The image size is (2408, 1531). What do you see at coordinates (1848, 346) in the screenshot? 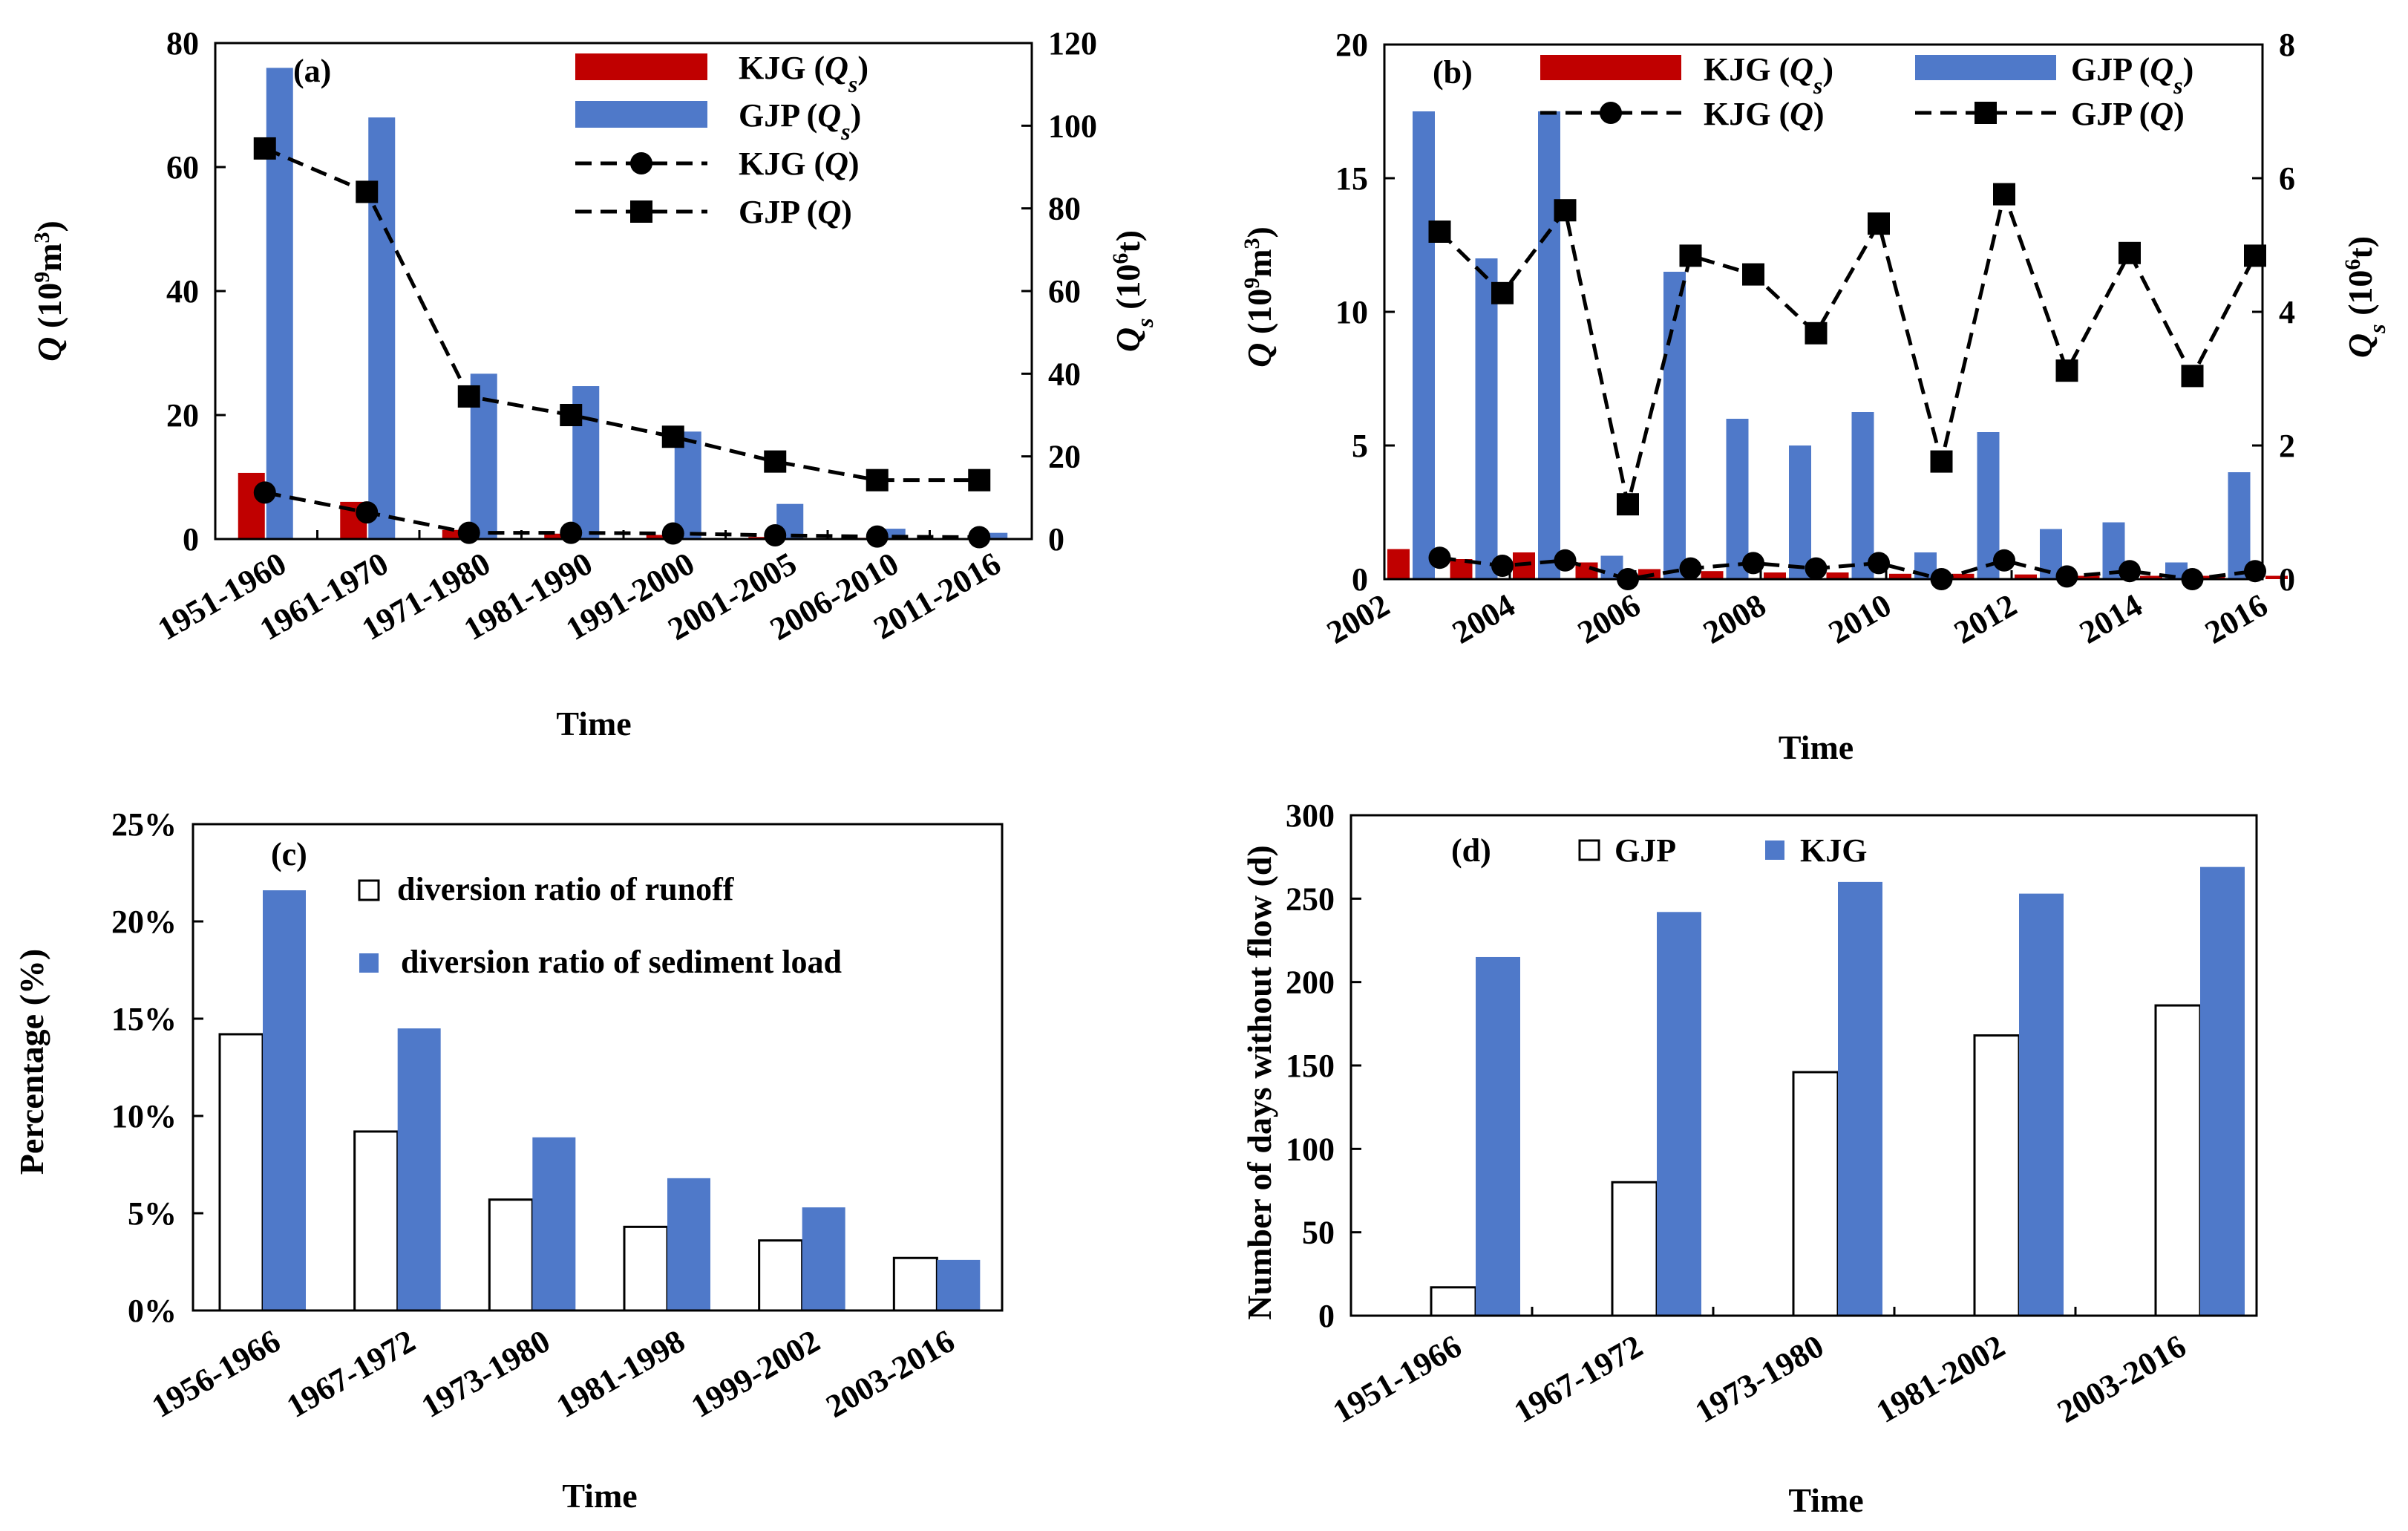
I see `b-line-gjp-q` at bounding box center [1848, 346].